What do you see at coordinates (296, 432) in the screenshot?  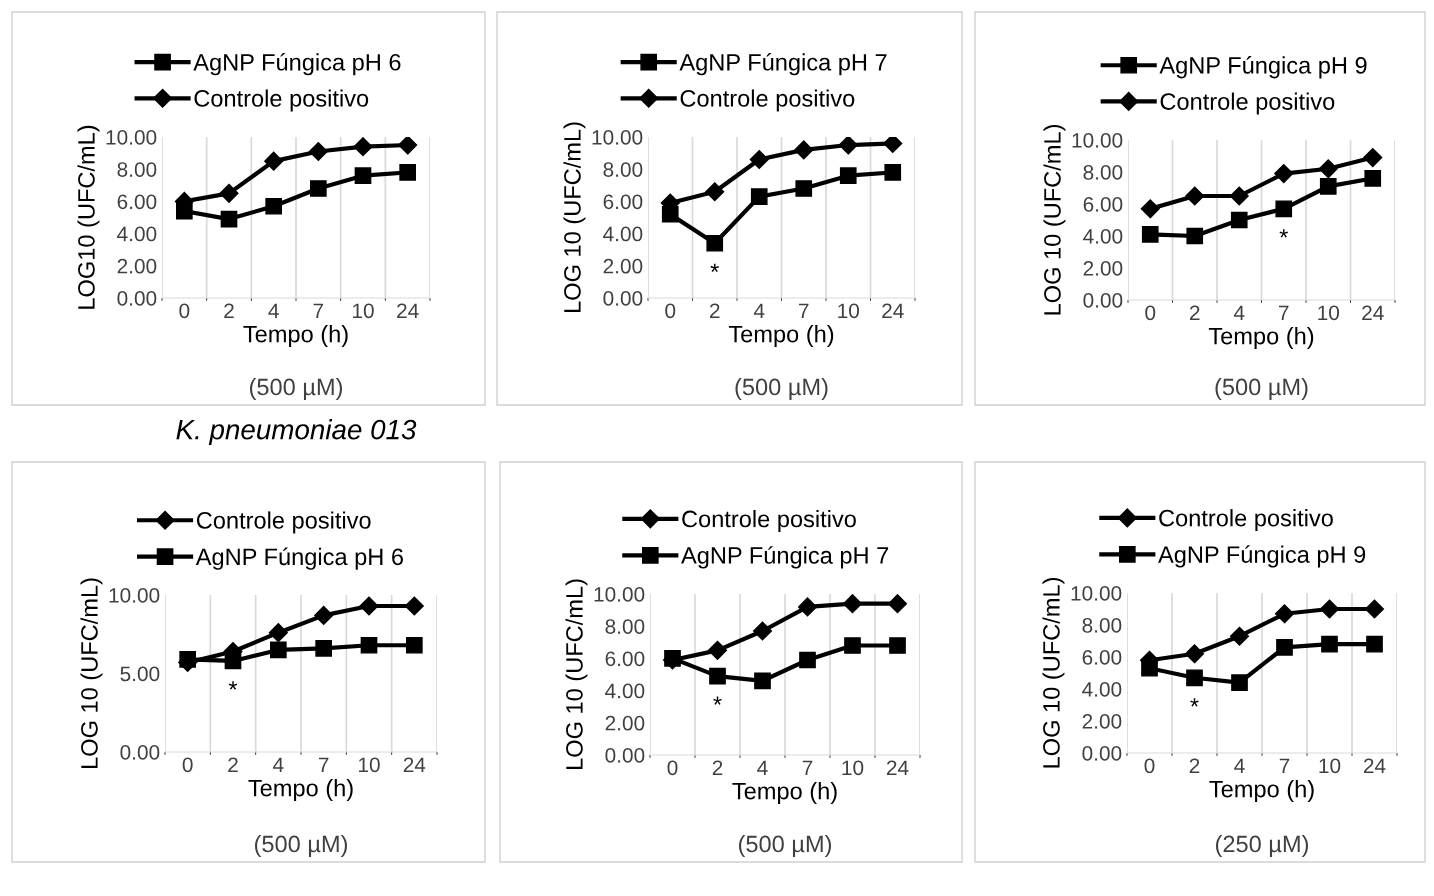 I see `text: K. pneumoniae 013` at bounding box center [296, 432].